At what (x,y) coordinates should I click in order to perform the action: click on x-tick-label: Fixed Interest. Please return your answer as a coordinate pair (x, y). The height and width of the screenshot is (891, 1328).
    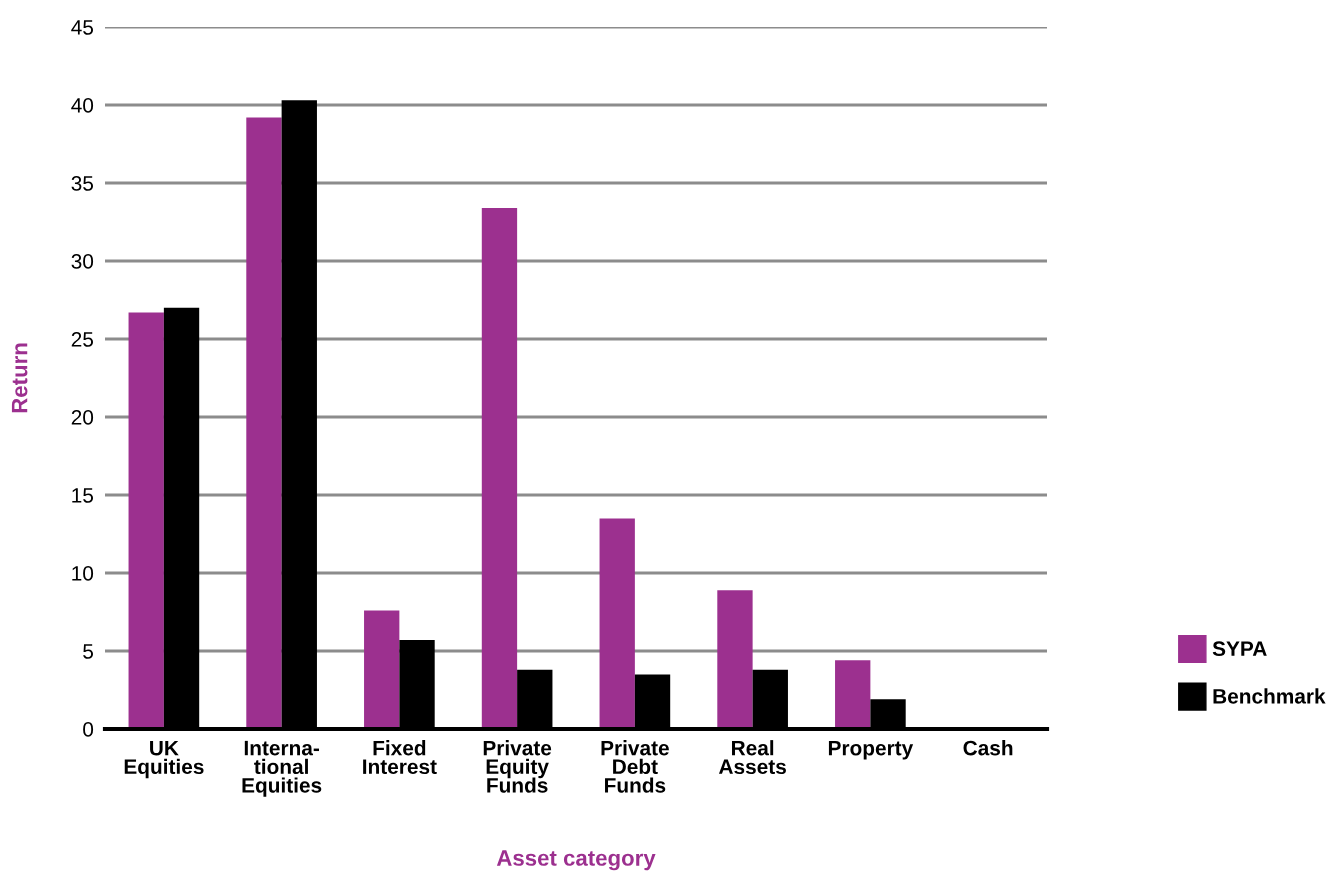
    Looking at the image, I should click on (400, 757).